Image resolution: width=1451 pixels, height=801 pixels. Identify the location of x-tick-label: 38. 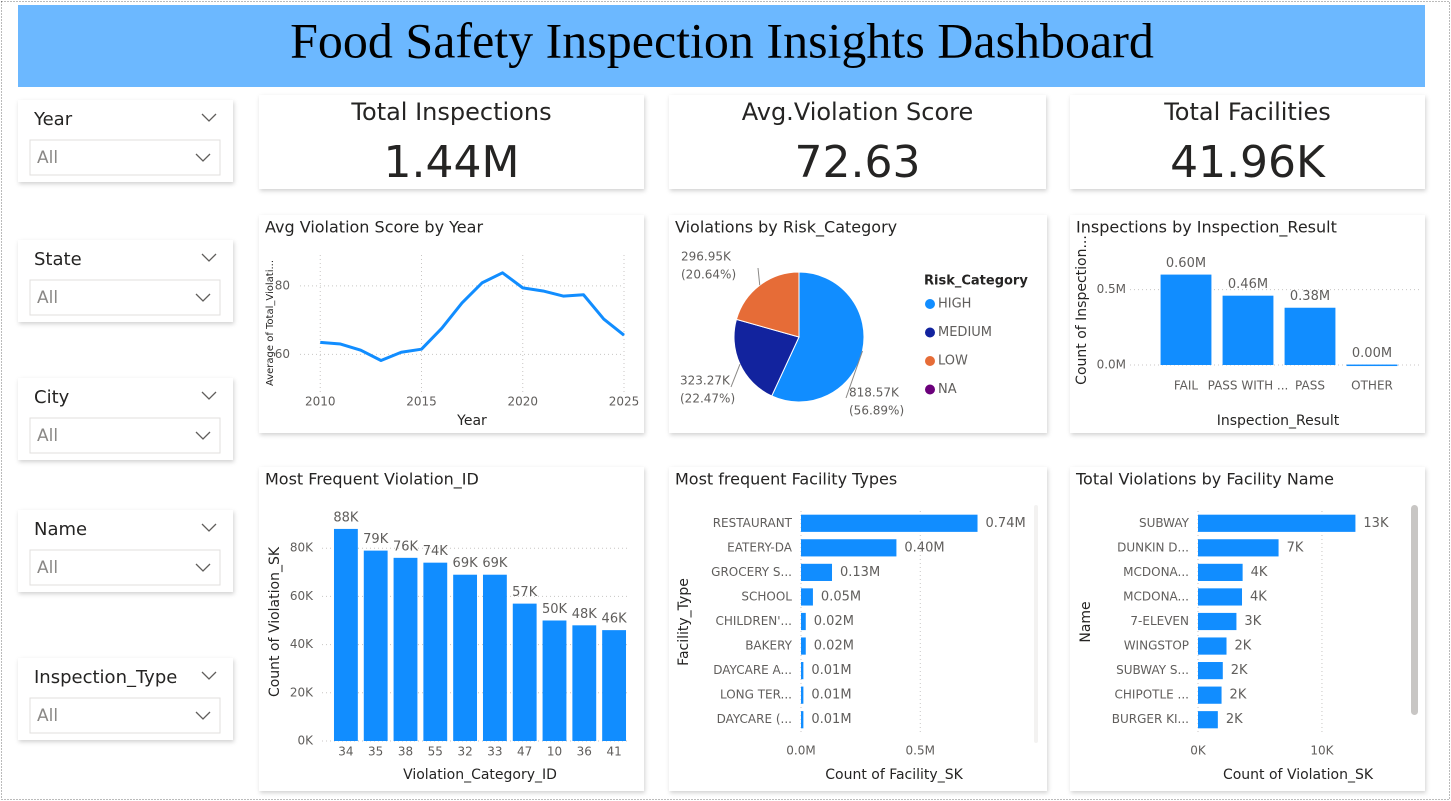
(405, 752).